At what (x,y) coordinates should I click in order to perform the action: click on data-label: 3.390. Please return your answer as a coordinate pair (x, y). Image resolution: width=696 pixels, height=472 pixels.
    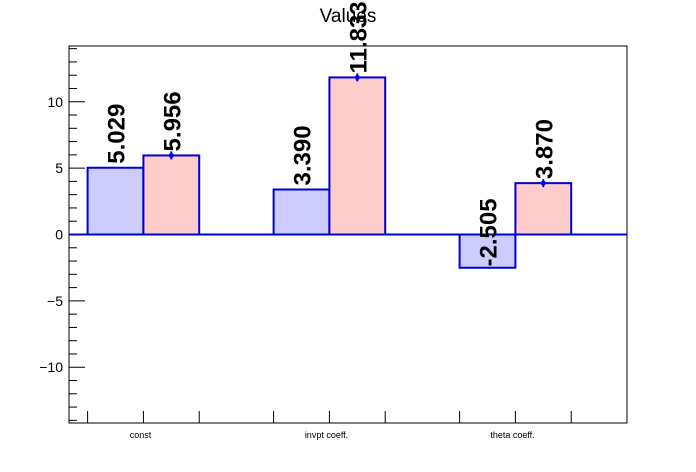
    Looking at the image, I should click on (303, 155).